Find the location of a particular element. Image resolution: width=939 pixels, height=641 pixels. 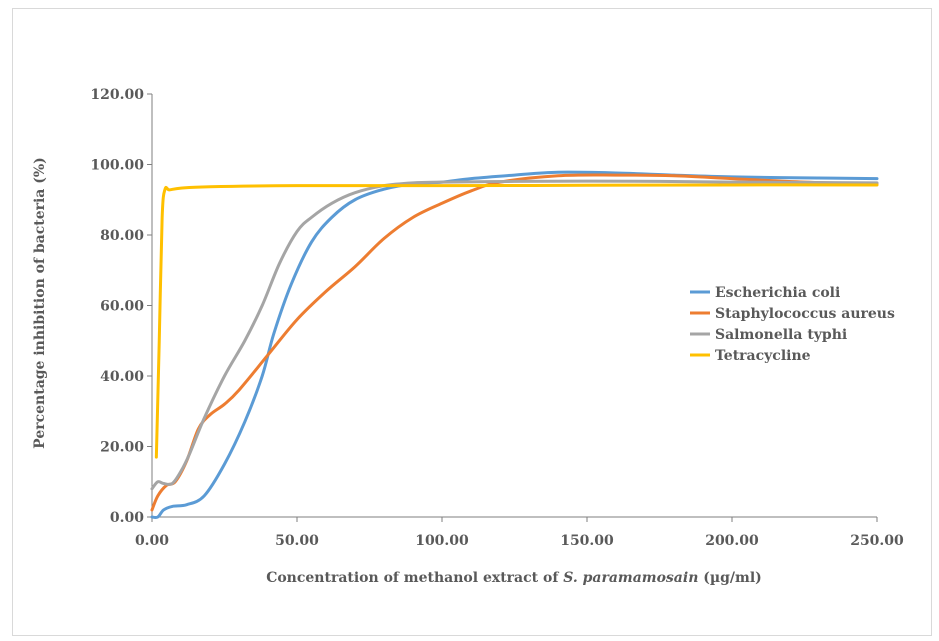

y-tick-label: 100.00 is located at coordinates (117, 166).